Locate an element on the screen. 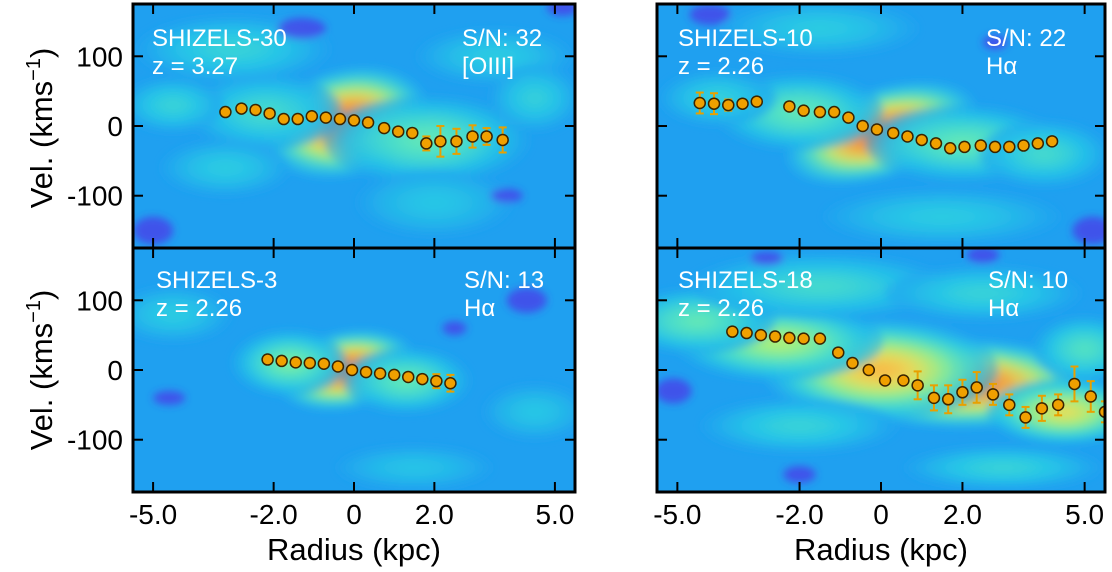 The image size is (1112, 572). galaxy-name-label: SHIZELS-3 is located at coordinates (216, 280).